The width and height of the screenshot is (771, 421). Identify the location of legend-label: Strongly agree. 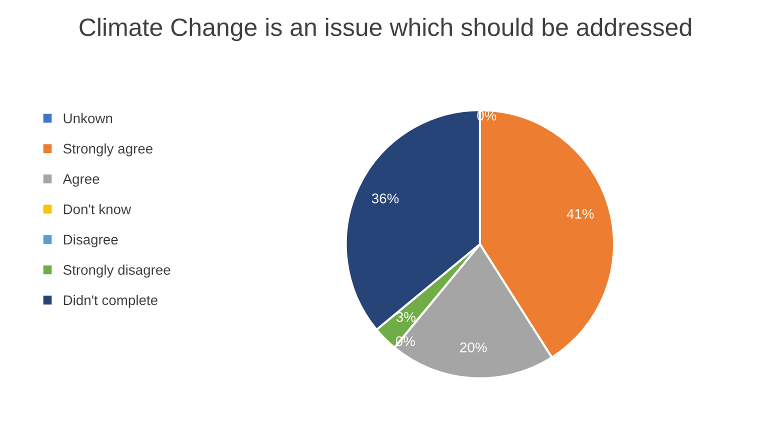
(107, 149).